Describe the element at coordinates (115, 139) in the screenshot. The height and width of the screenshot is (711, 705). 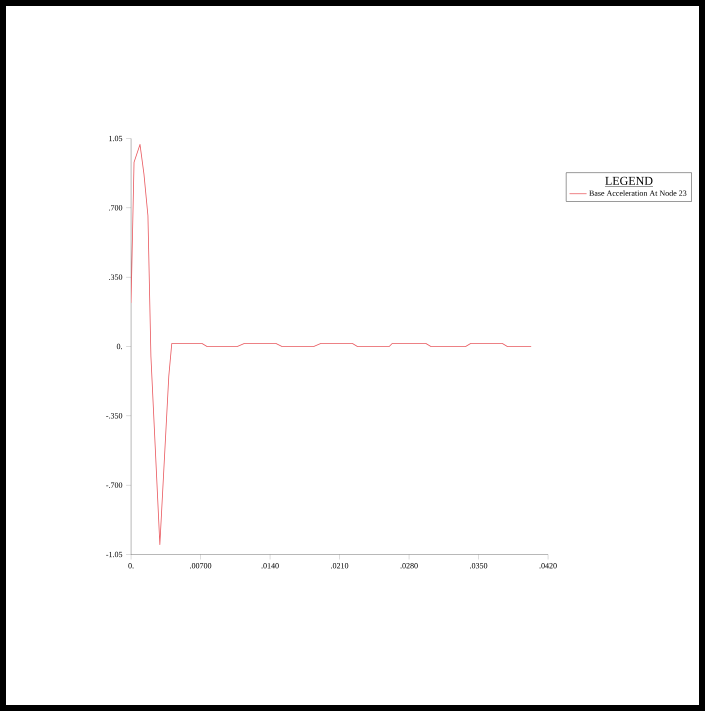
I see `y-tick-label: 1.05` at that location.